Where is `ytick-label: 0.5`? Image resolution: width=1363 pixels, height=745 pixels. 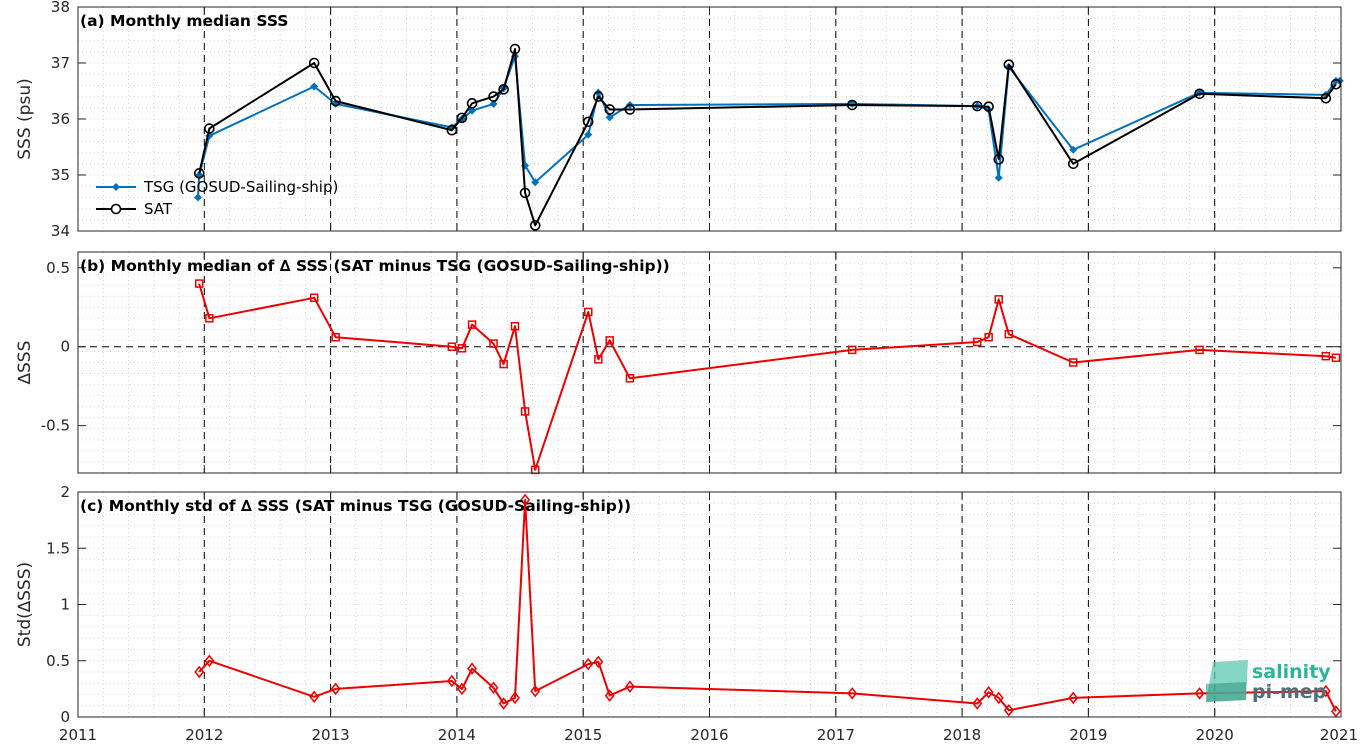 ytick-label: 0.5 is located at coordinates (58, 268).